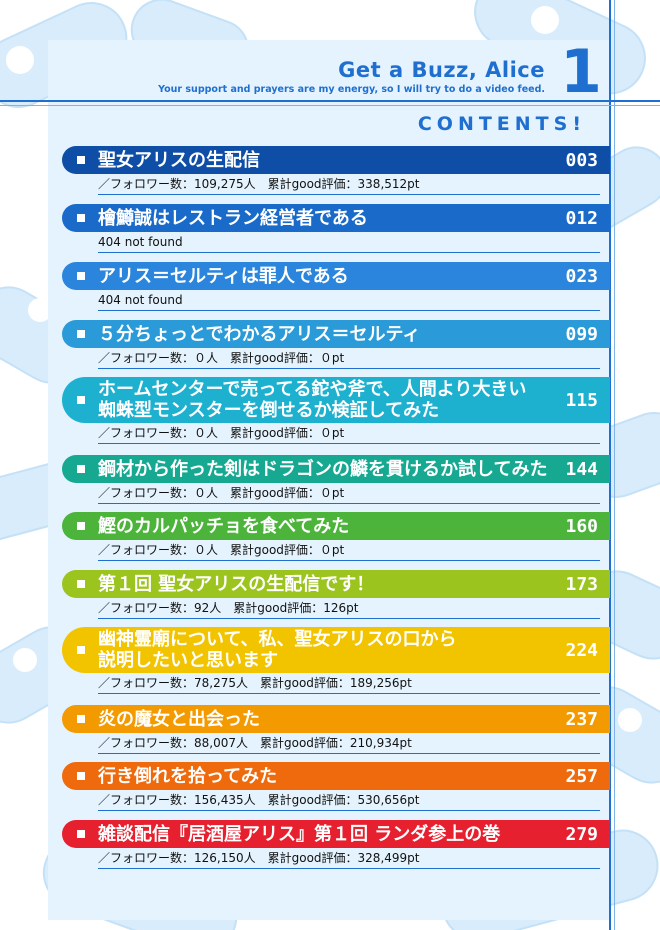 The image size is (660, 930). What do you see at coordinates (349, 743) in the screenshot?
I see `chapter-stats: ／フォロワー数：88,007人 累計good評価：210,934pt` at bounding box center [349, 743].